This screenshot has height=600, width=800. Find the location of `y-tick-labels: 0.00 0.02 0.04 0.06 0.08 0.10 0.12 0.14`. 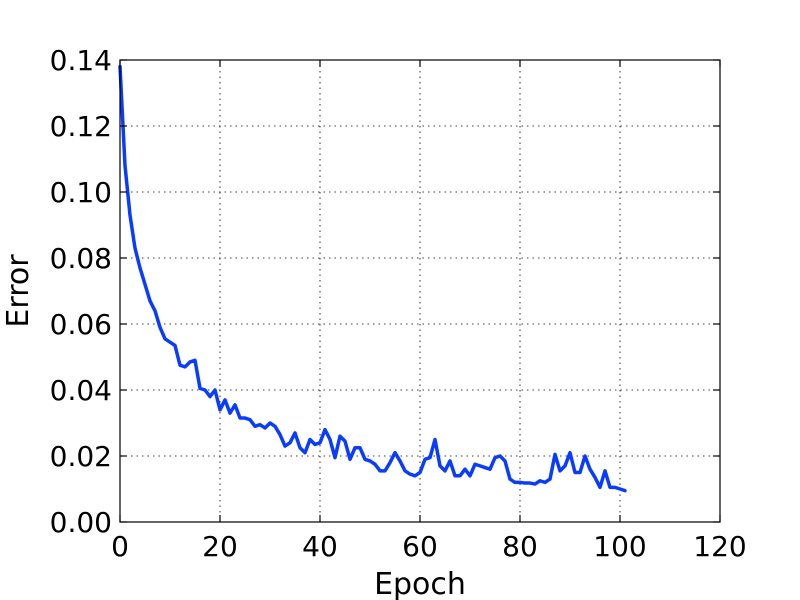

y-tick-labels: 0.00 0.02 0.04 0.06 0.08 0.10 0.12 0.14 is located at coordinates (81, 291).